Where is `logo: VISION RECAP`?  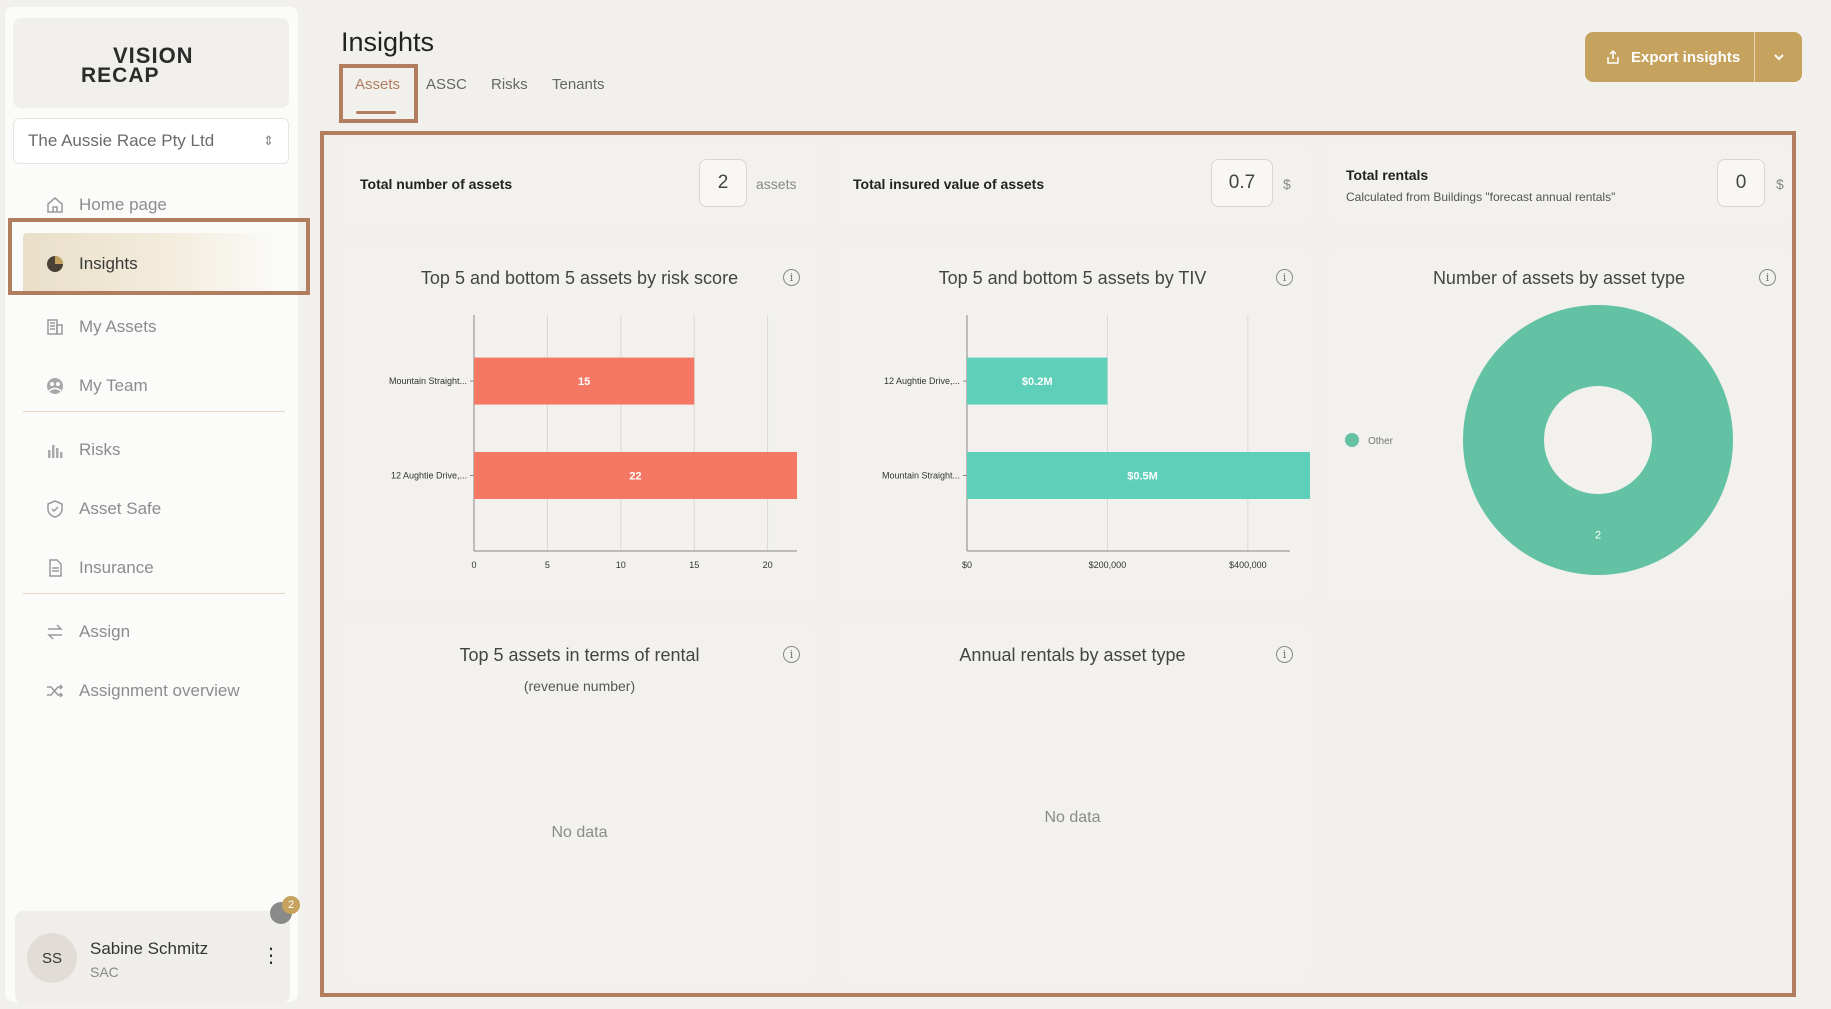
logo: VISION RECAP is located at coordinates (151, 63).